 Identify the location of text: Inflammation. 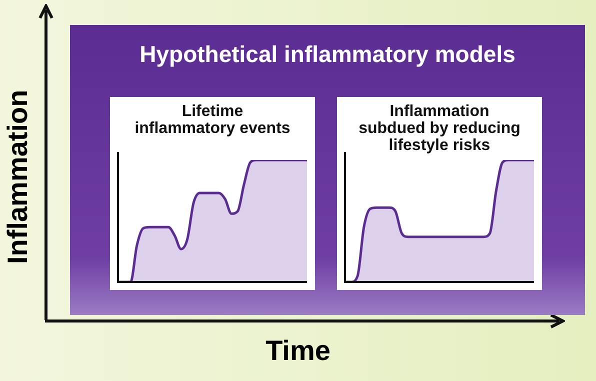
(18, 177).